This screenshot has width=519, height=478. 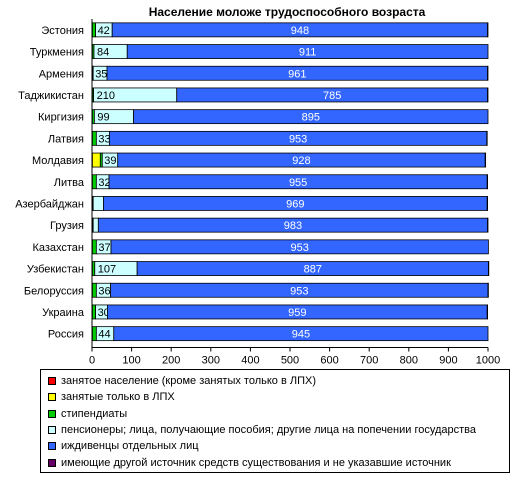 I want to click on data-label: 36, so click(x=104, y=291).